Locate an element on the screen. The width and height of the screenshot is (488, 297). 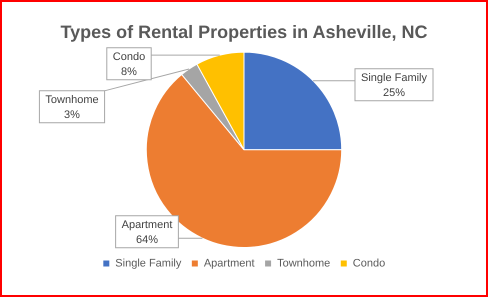
slice-label: Apartment is located at coordinates (147, 224).